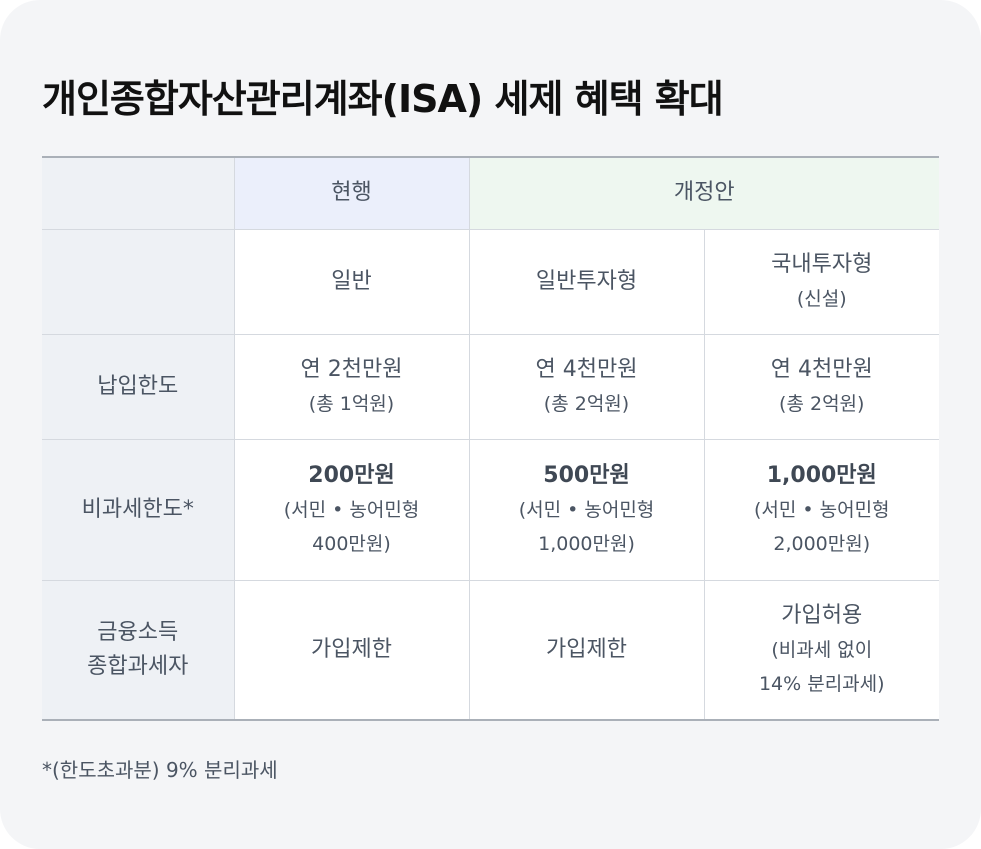  I want to click on row-label-text: 종합과세자, so click(138, 666).